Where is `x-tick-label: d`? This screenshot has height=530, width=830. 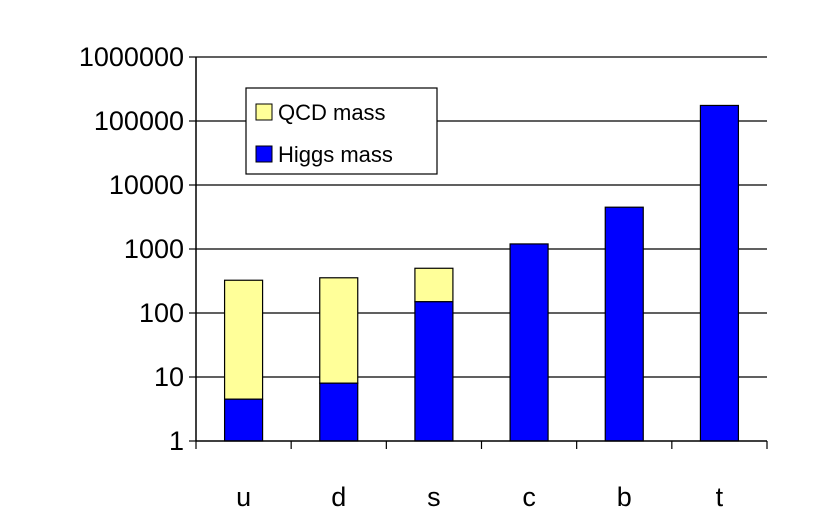 x-tick-label: d is located at coordinates (338, 497).